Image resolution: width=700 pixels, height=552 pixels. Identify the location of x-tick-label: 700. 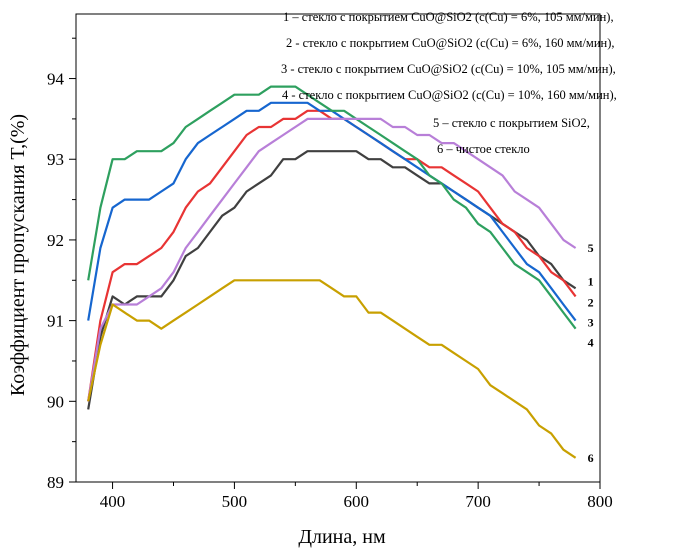
(478, 501).